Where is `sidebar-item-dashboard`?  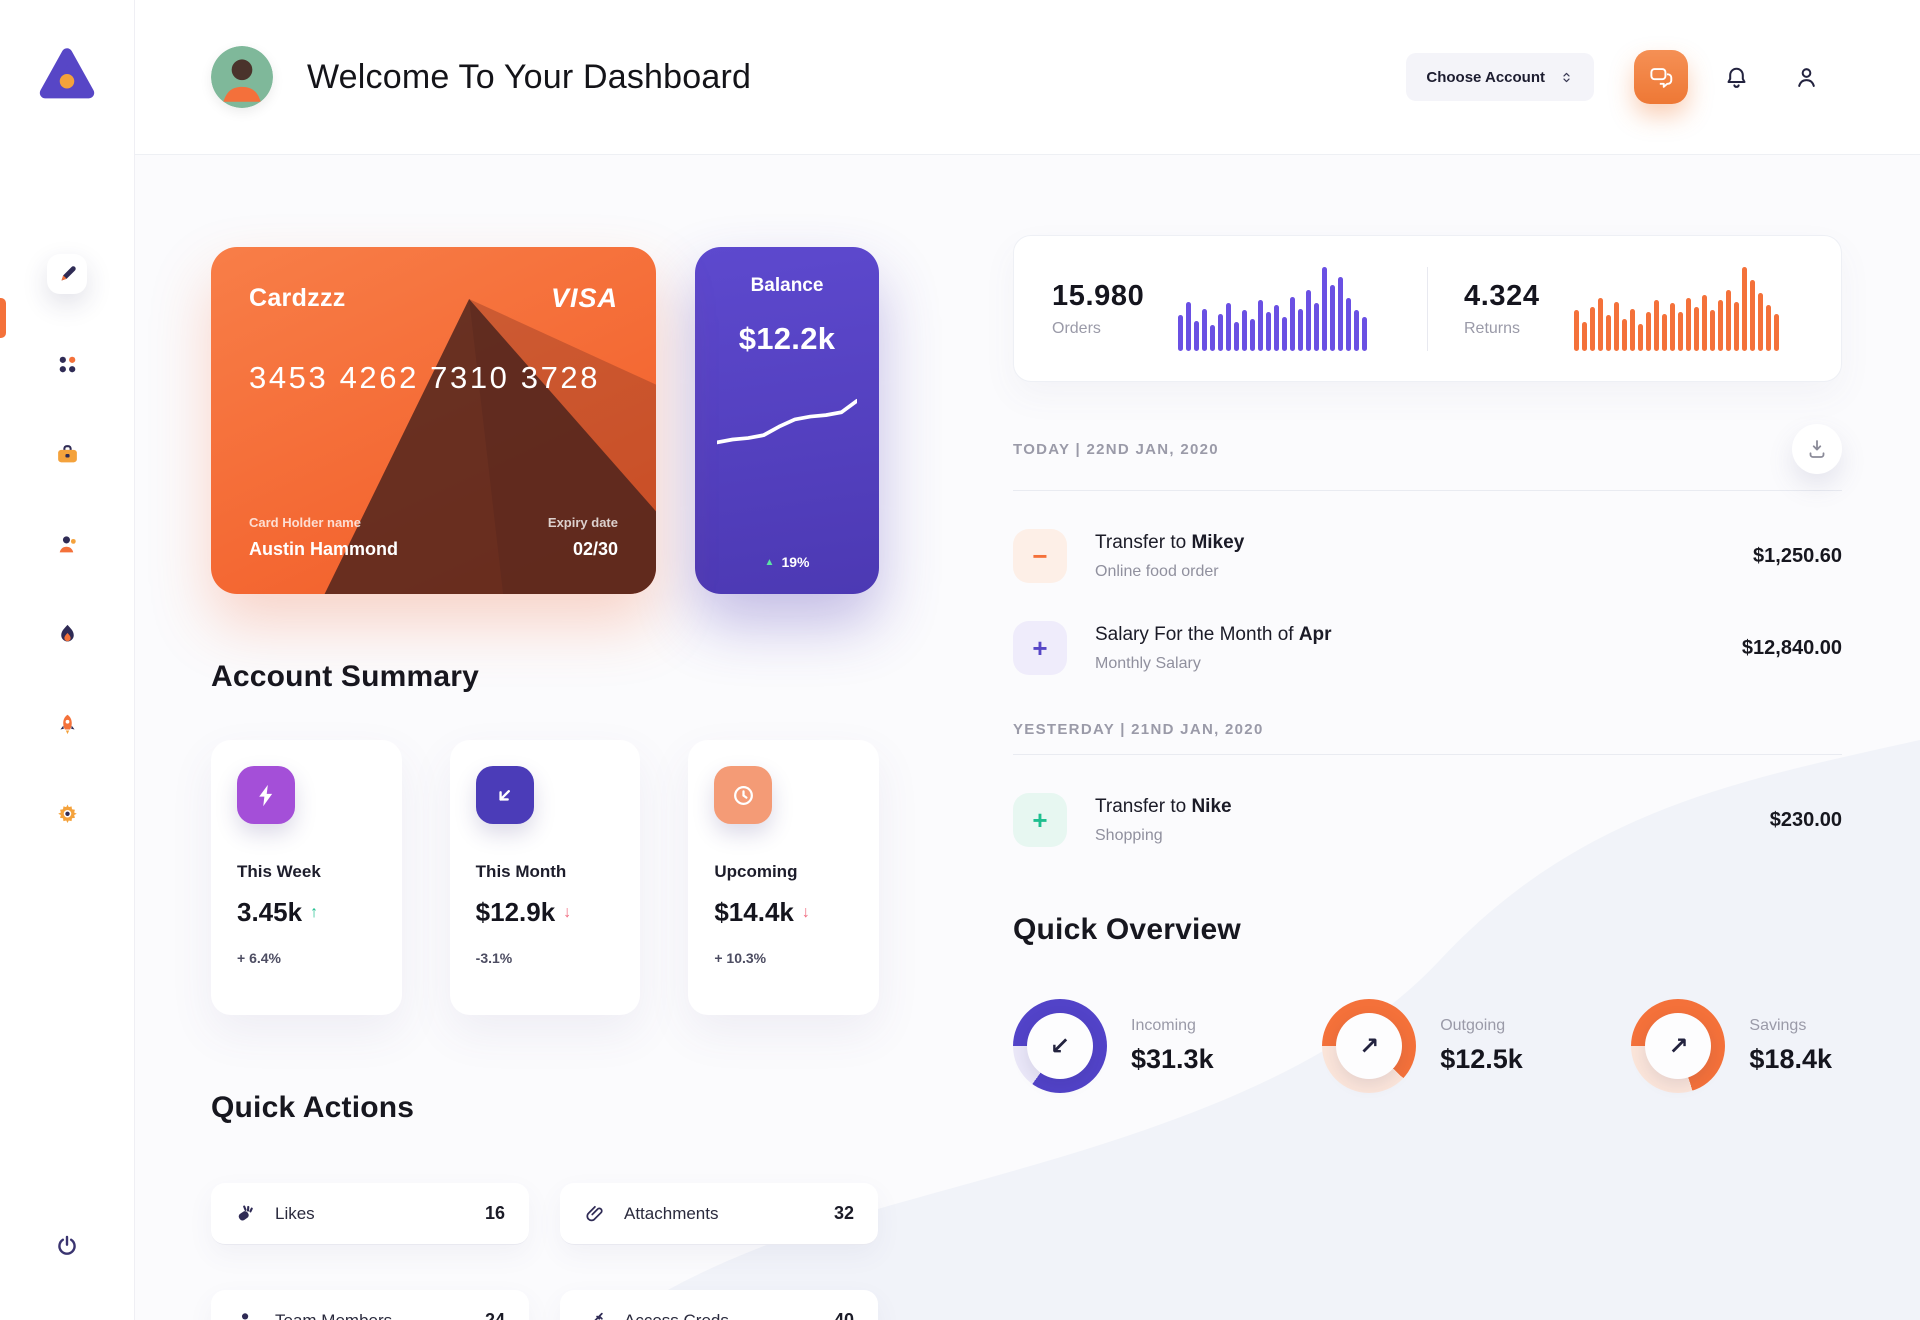 sidebar-item-dashboard is located at coordinates (67, 364).